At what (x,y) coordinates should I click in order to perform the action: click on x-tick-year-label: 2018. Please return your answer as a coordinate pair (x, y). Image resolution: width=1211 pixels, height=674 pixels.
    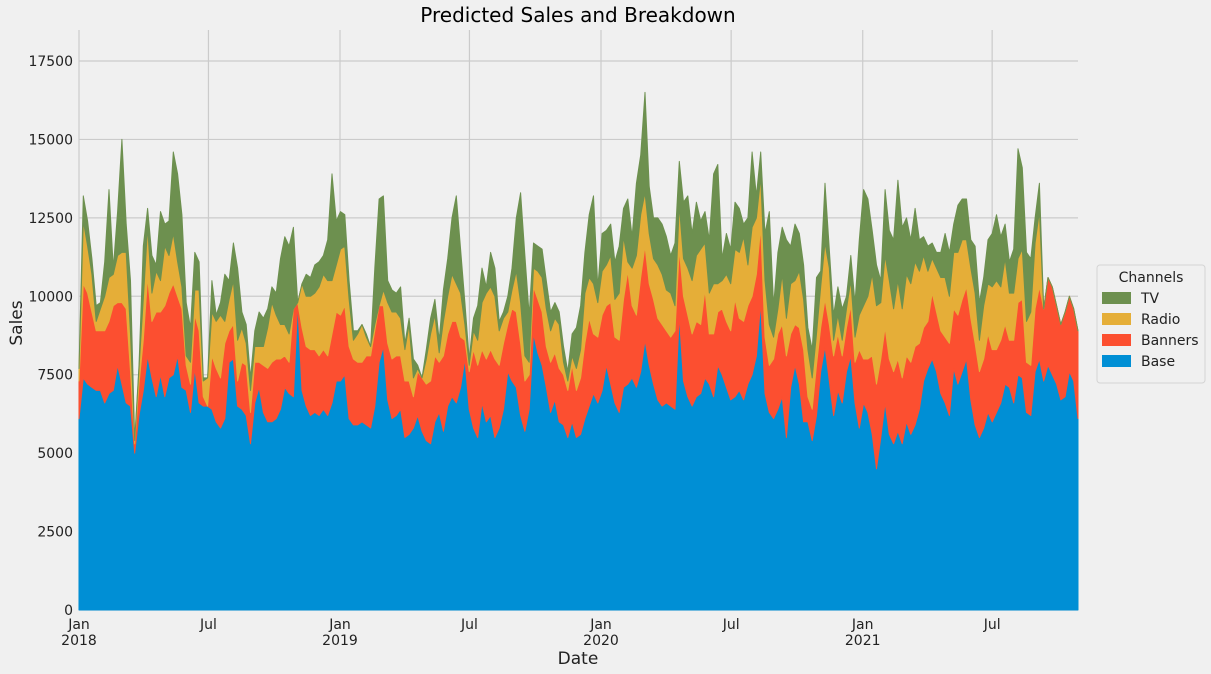
    Looking at the image, I should click on (79, 641).